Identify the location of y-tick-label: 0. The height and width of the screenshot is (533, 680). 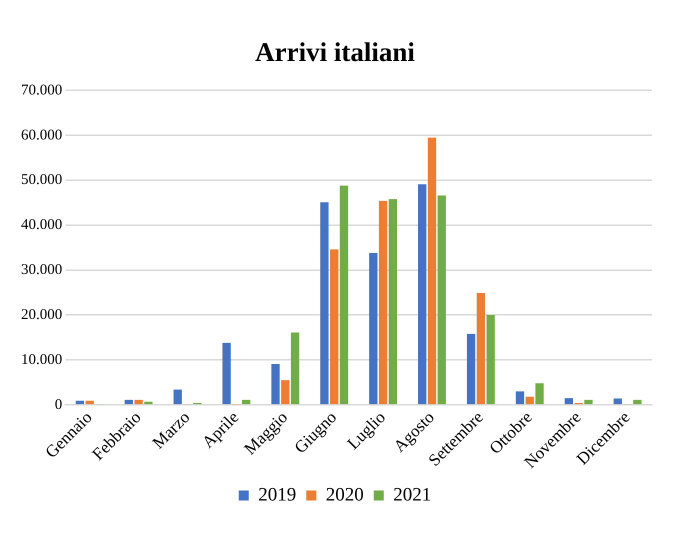
(58, 404).